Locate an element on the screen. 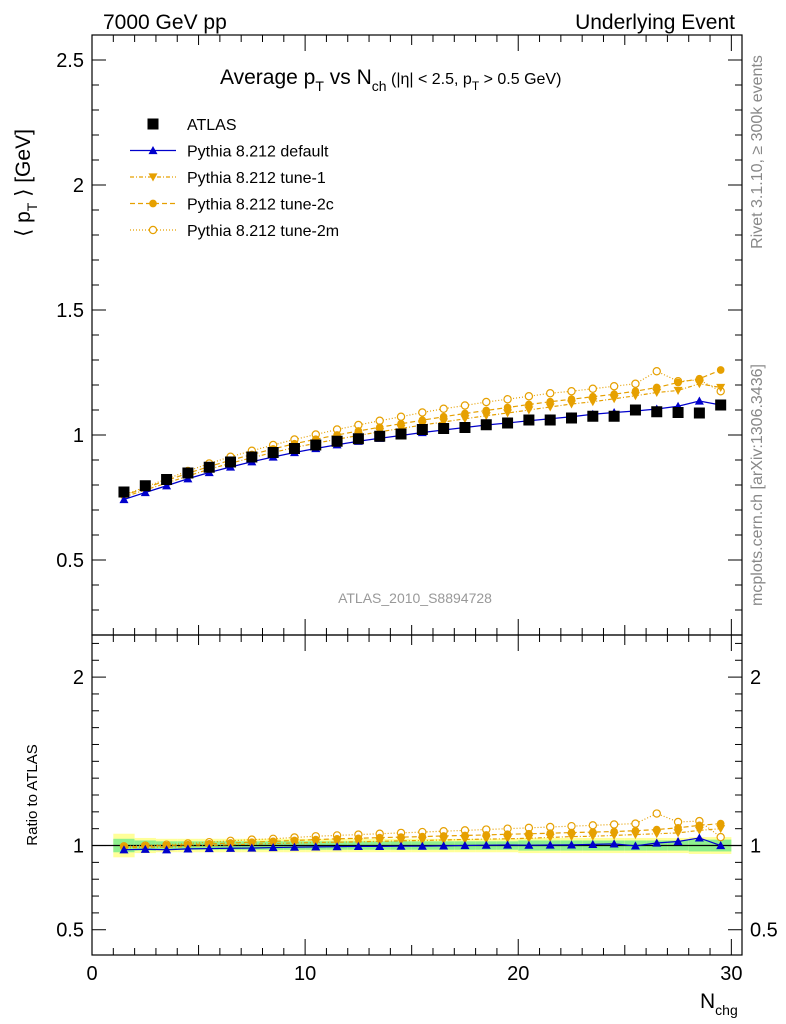 This screenshot has height=1024, width=786. main-ytick-label: 2.5 is located at coordinates (70, 61).